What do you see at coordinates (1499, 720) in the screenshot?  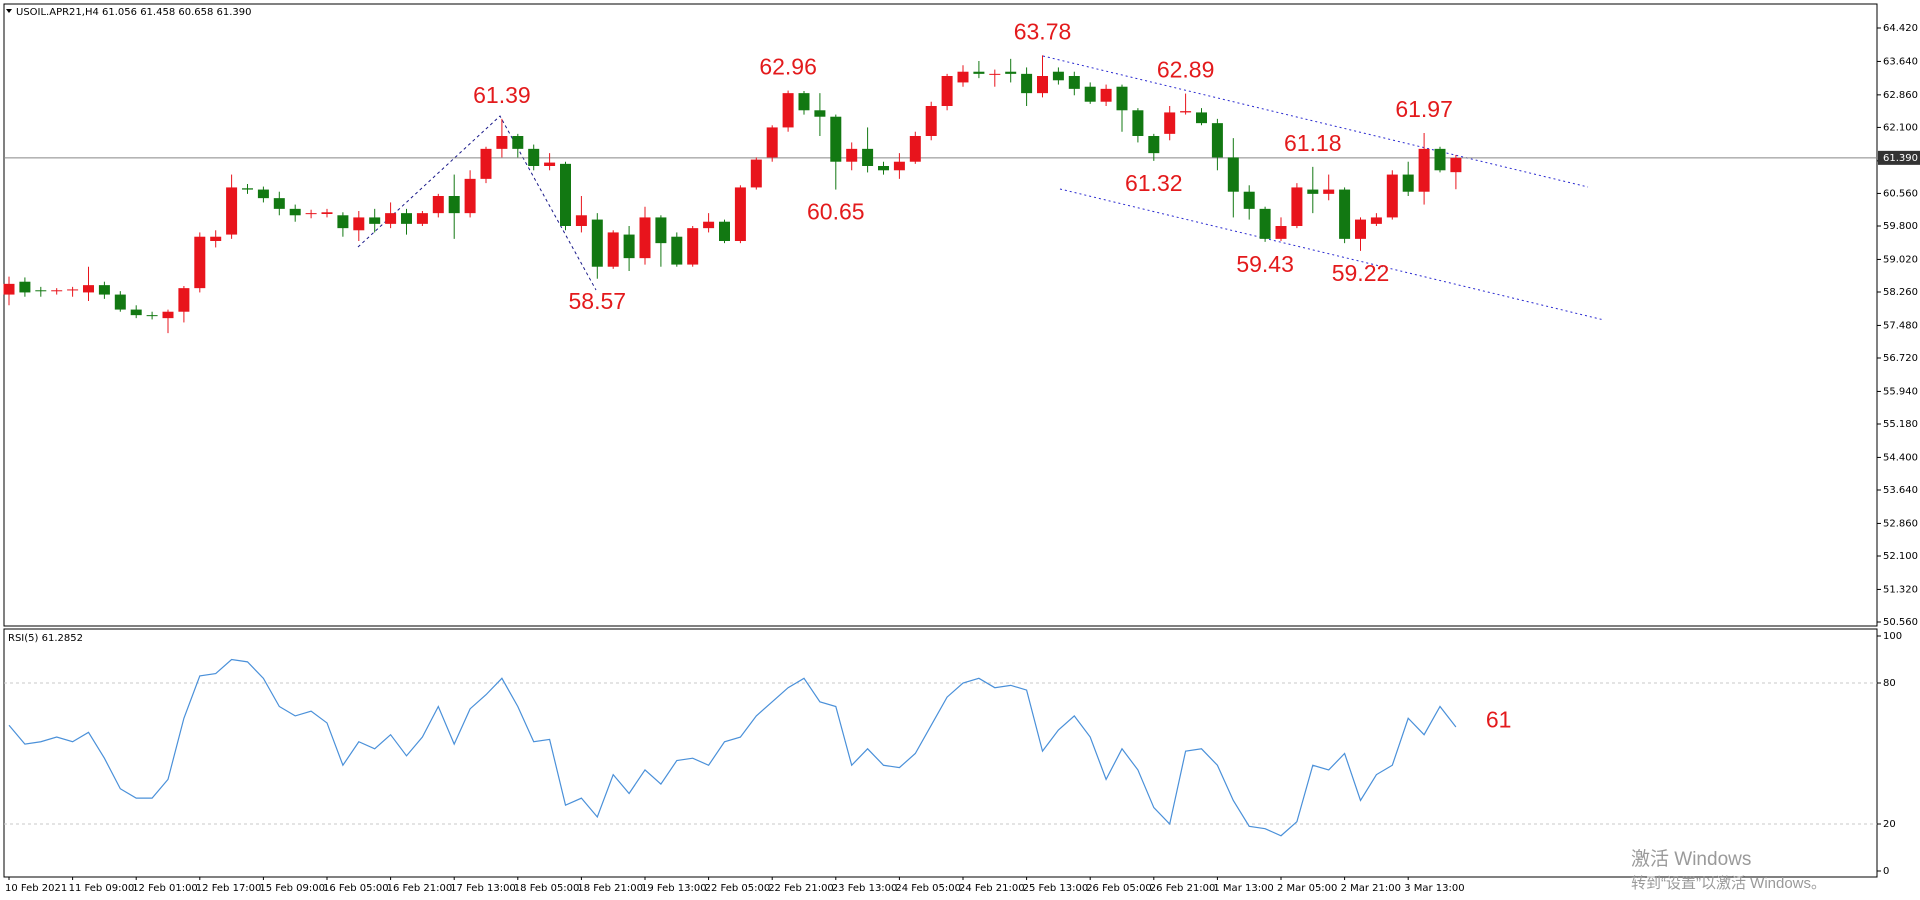 I see `rsi-annotation: 61` at bounding box center [1499, 720].